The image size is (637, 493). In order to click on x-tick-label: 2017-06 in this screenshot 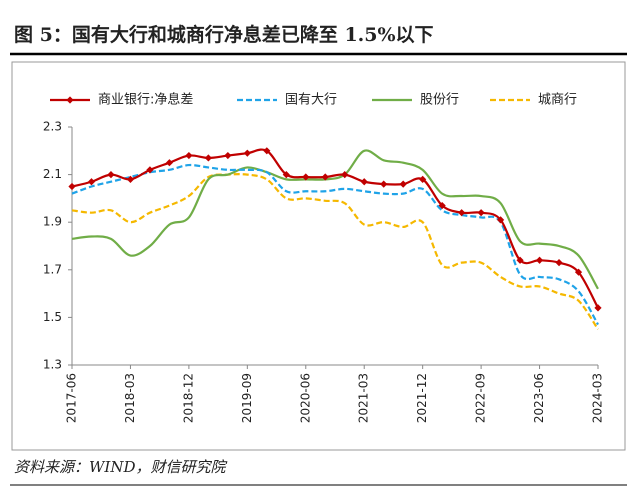, I will do `click(72, 398)`.